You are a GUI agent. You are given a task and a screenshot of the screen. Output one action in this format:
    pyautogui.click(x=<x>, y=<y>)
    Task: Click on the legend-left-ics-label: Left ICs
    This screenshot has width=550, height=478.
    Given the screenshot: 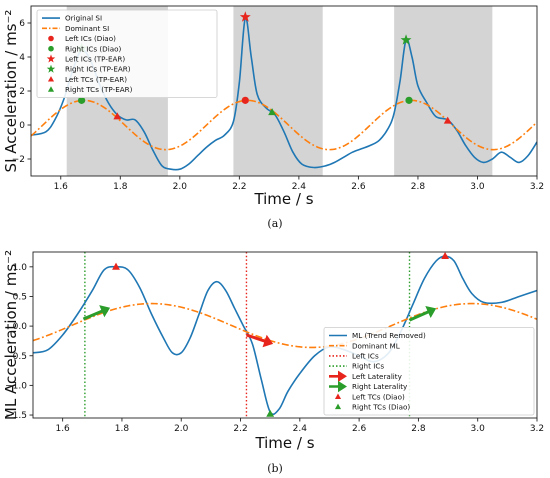 What is the action you would take?
    pyautogui.click(x=365, y=356)
    